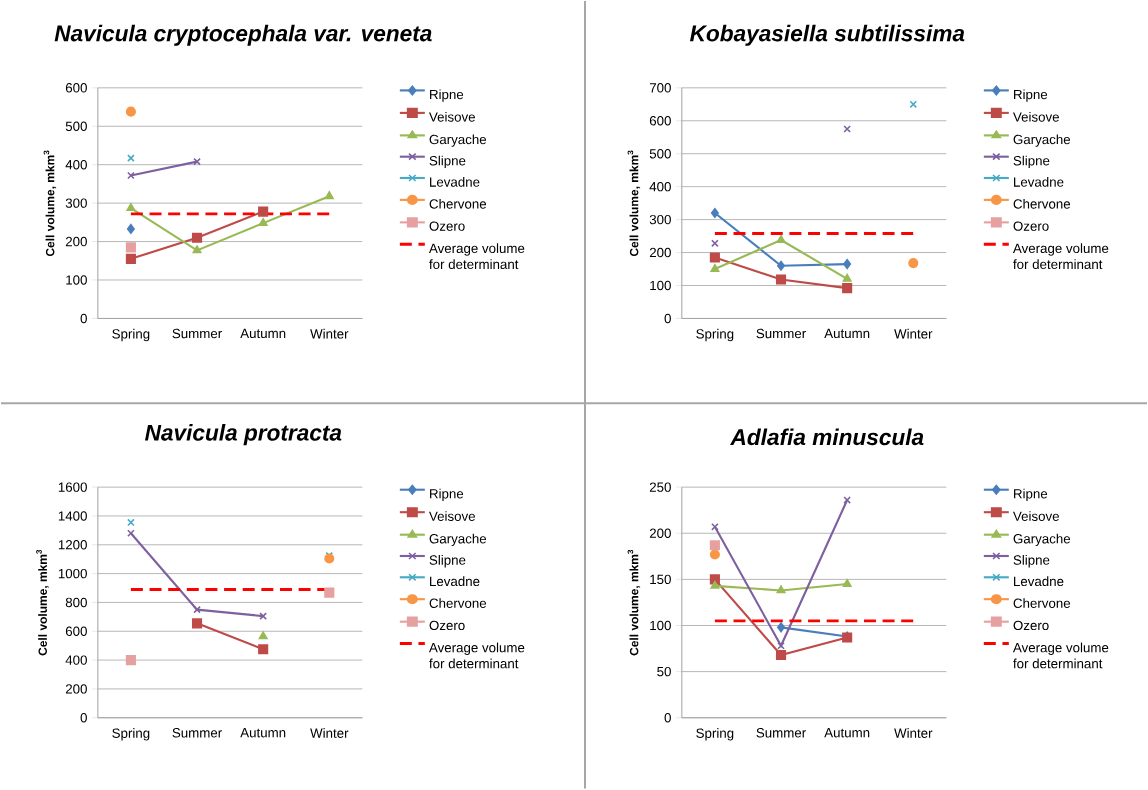  I want to click on y-tick-label: 1400, so click(72, 516).